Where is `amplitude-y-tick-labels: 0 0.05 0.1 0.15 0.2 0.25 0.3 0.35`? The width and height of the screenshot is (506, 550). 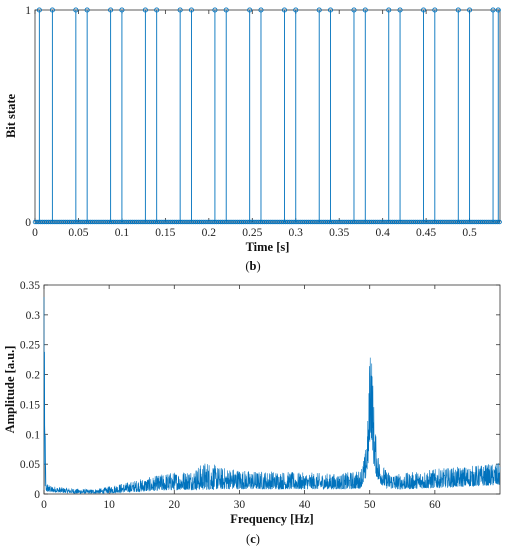
amplitude-y-tick-labels: 0 0.05 0.1 0.15 0.2 0.25 0.3 0.35 is located at coordinates (30, 390).